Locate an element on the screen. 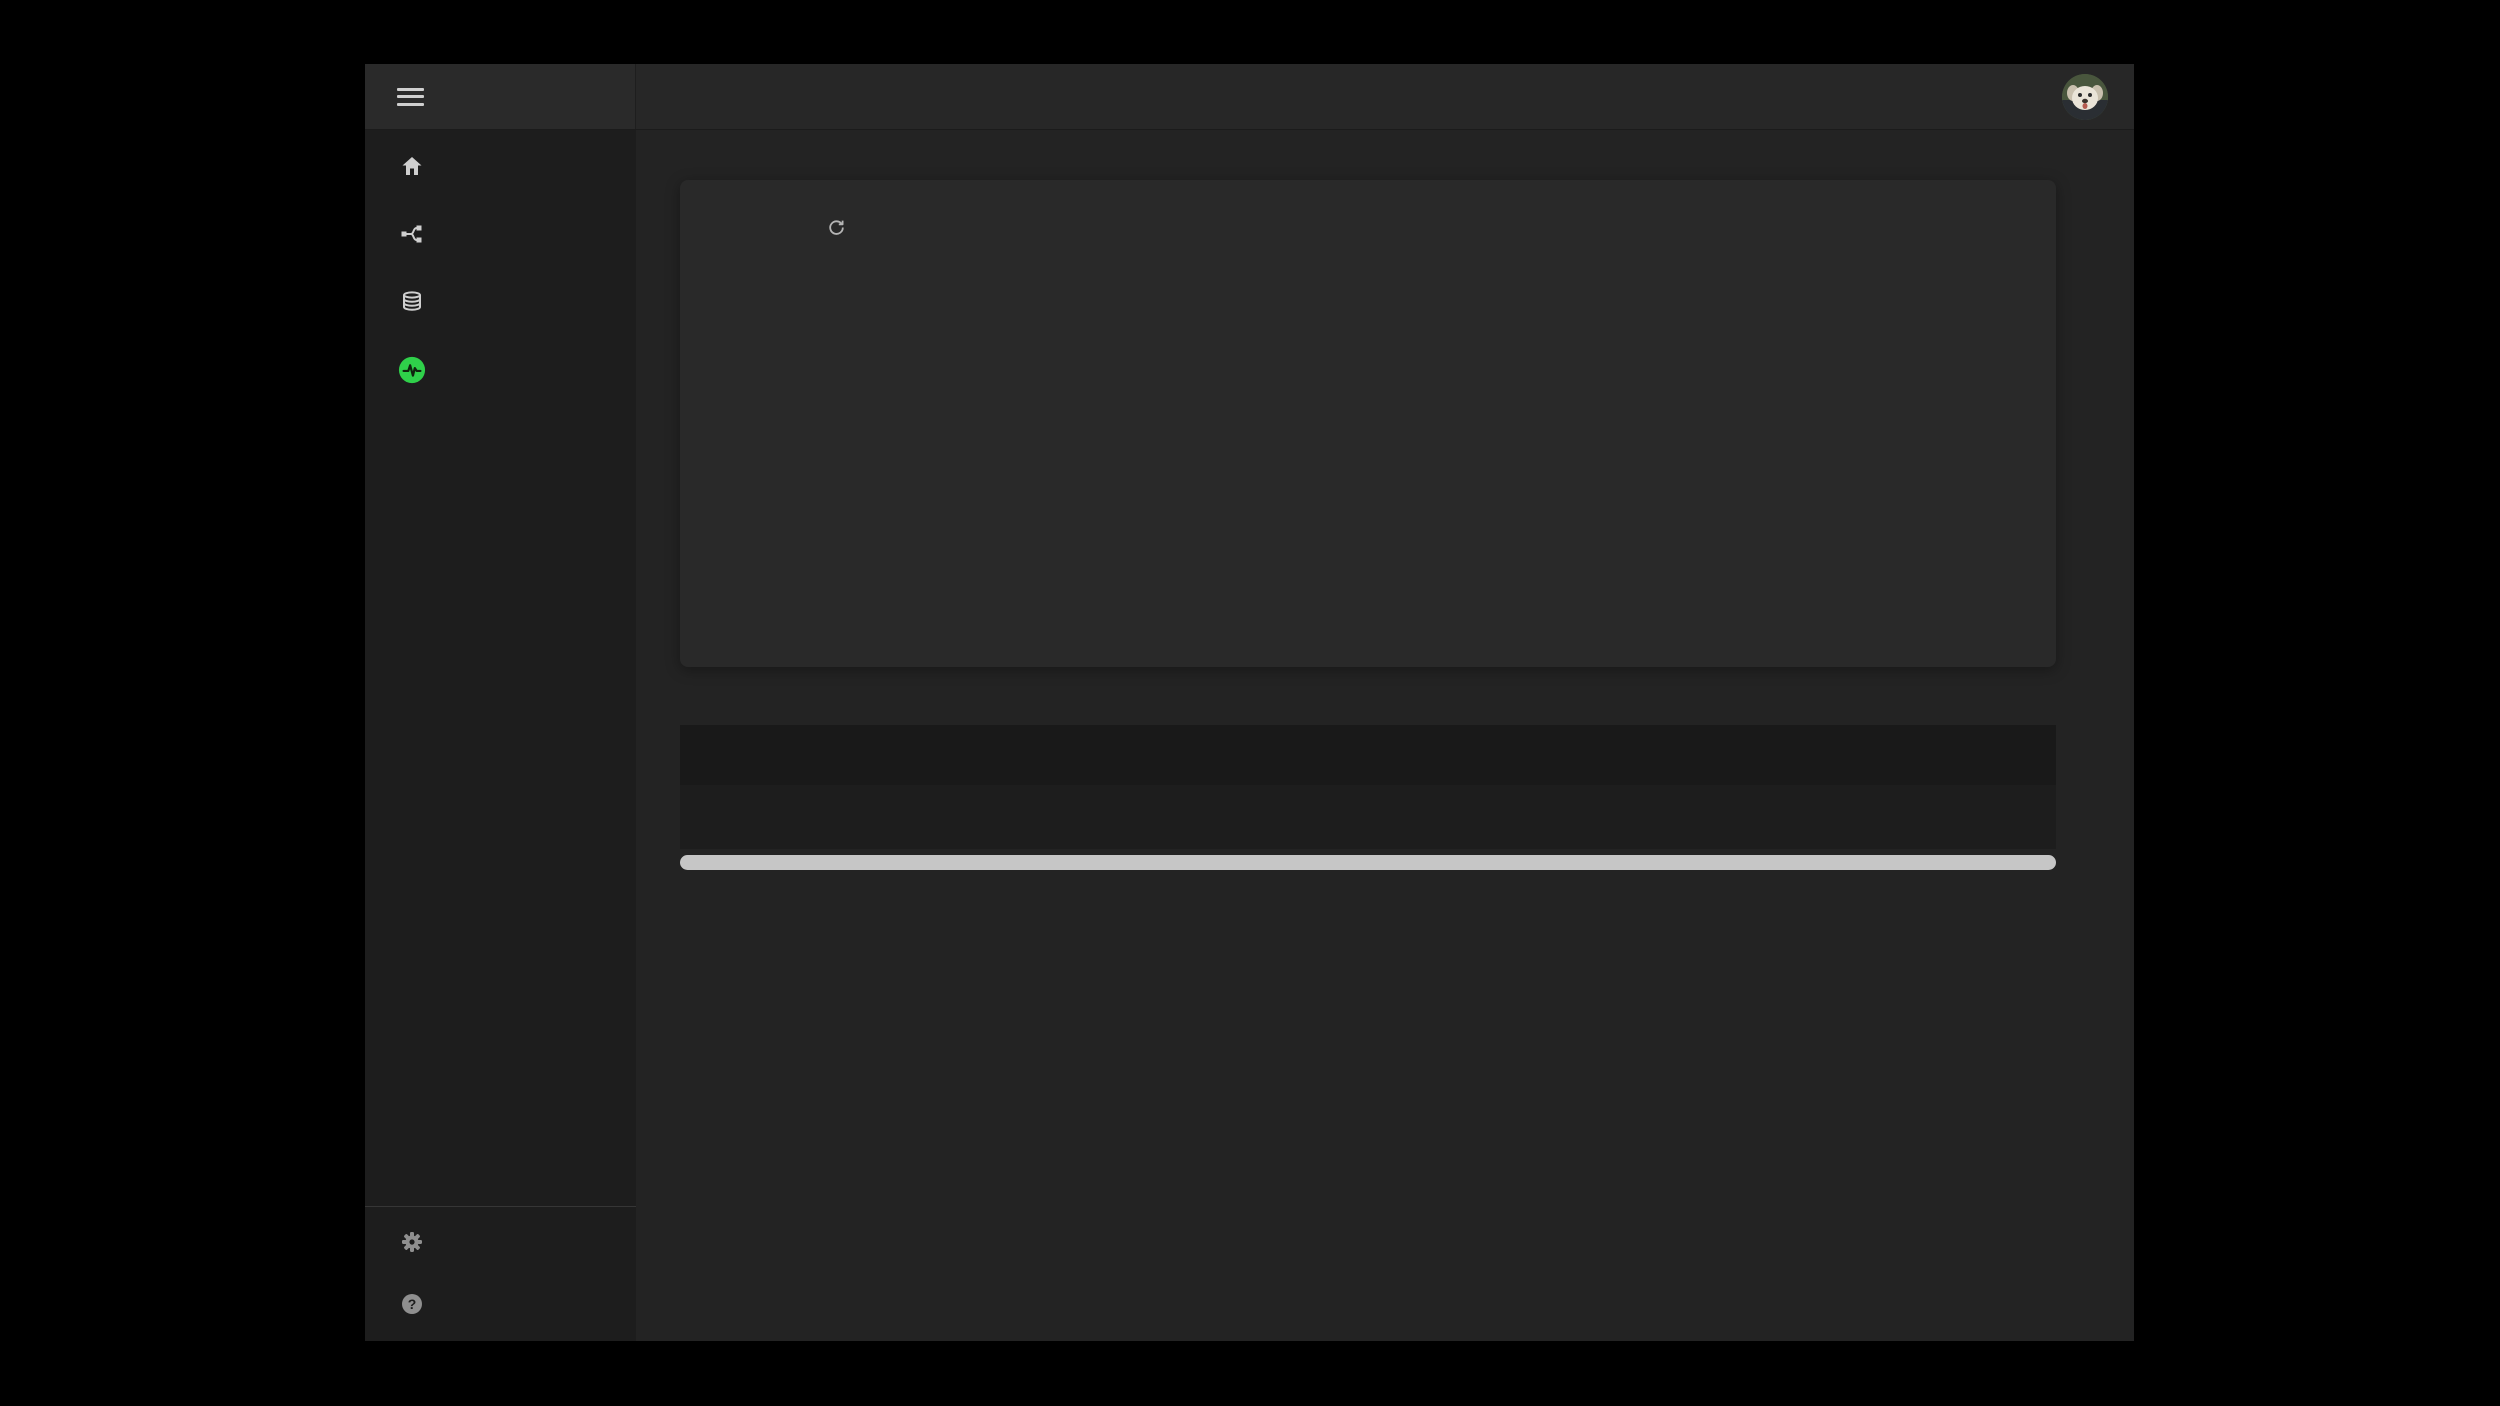  topnav is located at coordinates (1385, 96).